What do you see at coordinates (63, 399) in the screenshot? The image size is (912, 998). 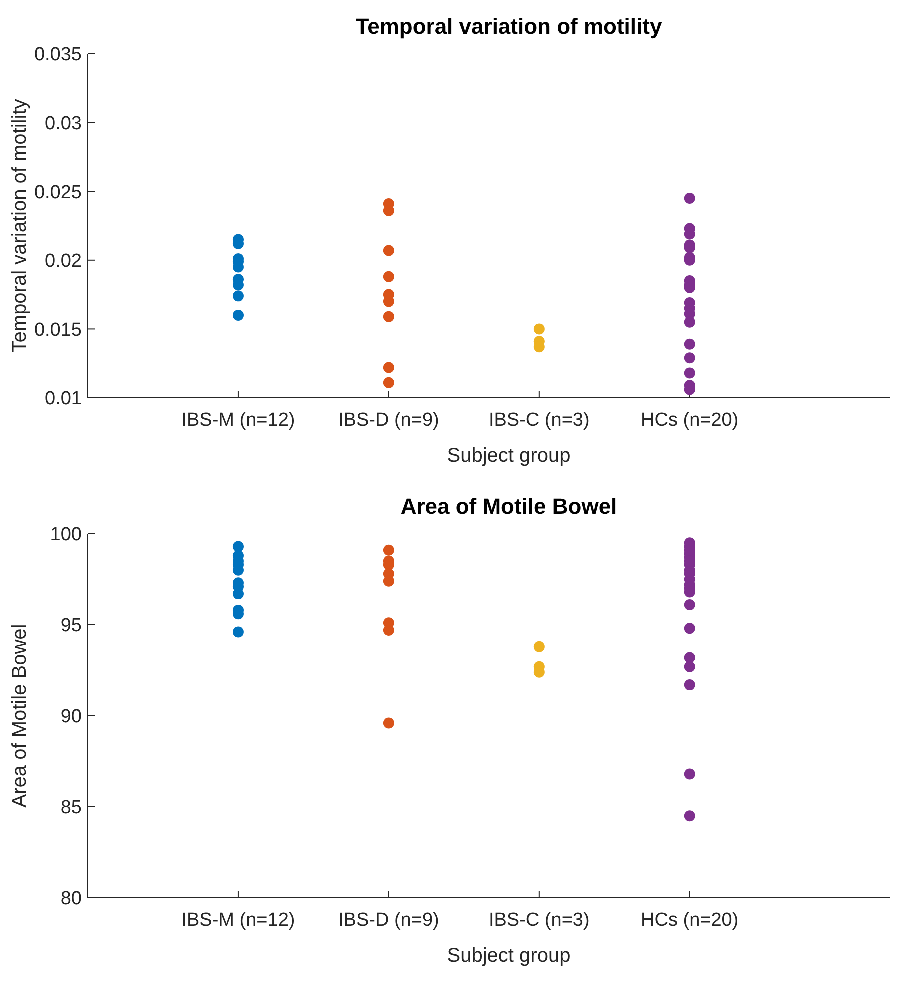 I see `y-tick-label: 0.01` at bounding box center [63, 399].